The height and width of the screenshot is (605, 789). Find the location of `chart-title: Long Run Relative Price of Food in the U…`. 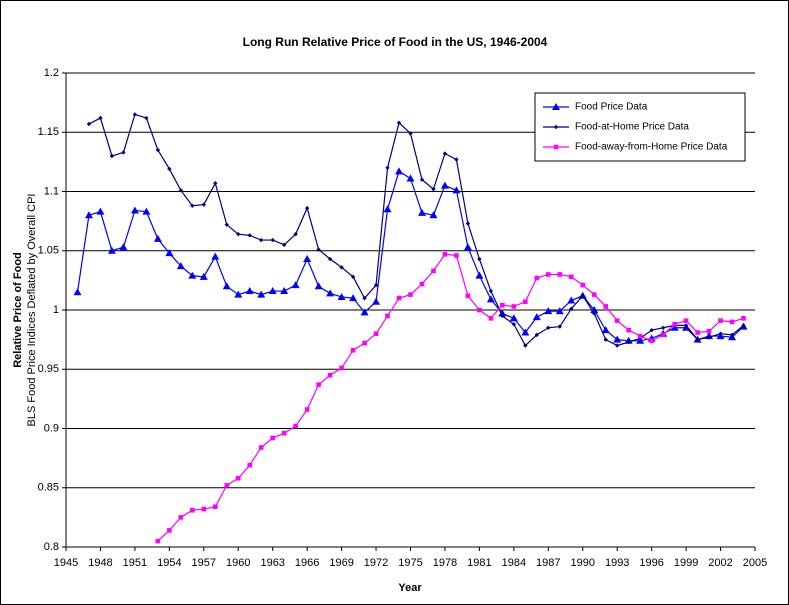

chart-title: Long Run Relative Price of Food in the U… is located at coordinates (395, 42).